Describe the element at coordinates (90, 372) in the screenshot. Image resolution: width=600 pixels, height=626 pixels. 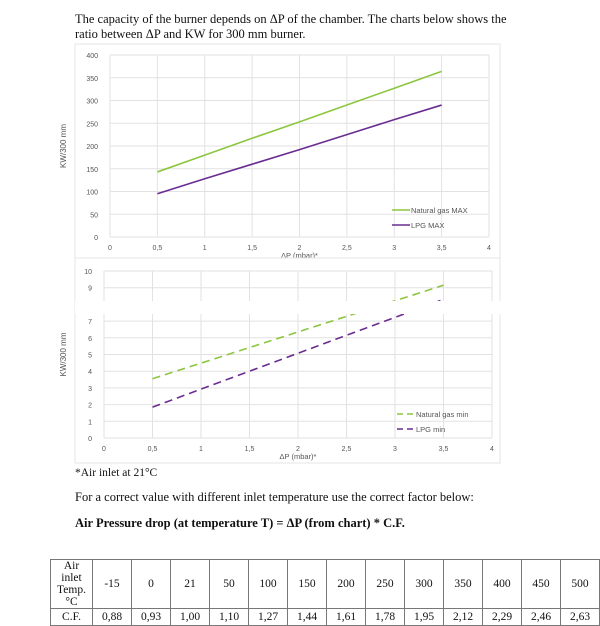
I see `y-tick-label: 4` at that location.